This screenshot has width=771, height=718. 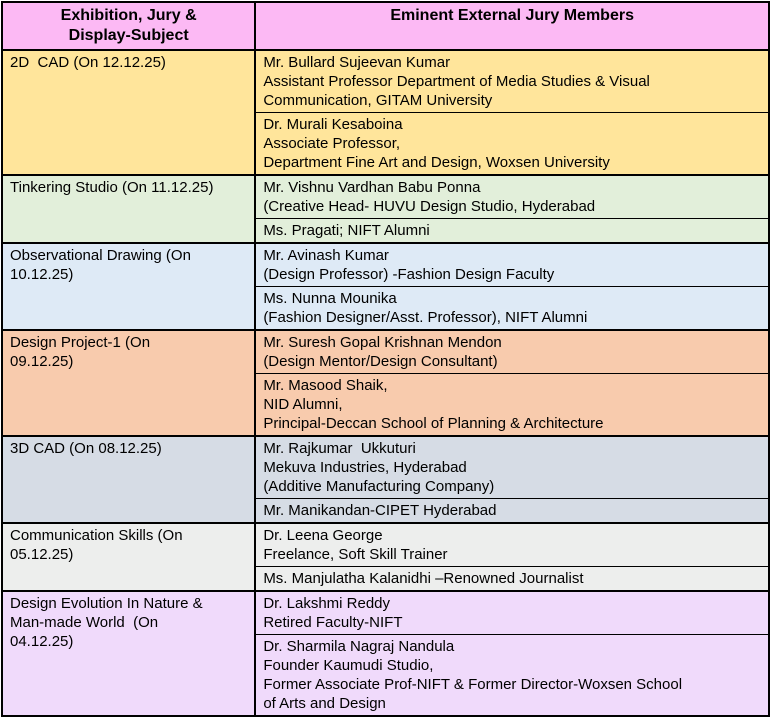 What do you see at coordinates (333, 124) in the screenshot?
I see `text-line: Dr. Murali Kesaboina` at bounding box center [333, 124].